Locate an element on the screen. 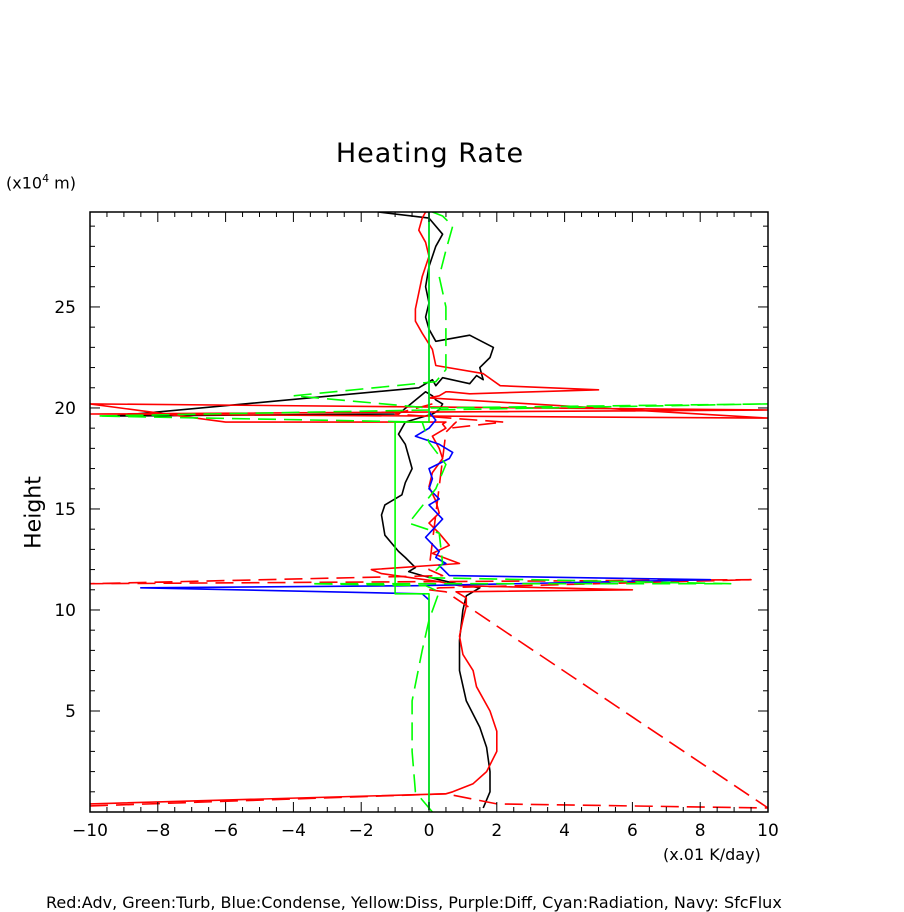 This screenshot has width=904, height=912. x-axis-label: (x.01 K/day) is located at coordinates (712, 854).